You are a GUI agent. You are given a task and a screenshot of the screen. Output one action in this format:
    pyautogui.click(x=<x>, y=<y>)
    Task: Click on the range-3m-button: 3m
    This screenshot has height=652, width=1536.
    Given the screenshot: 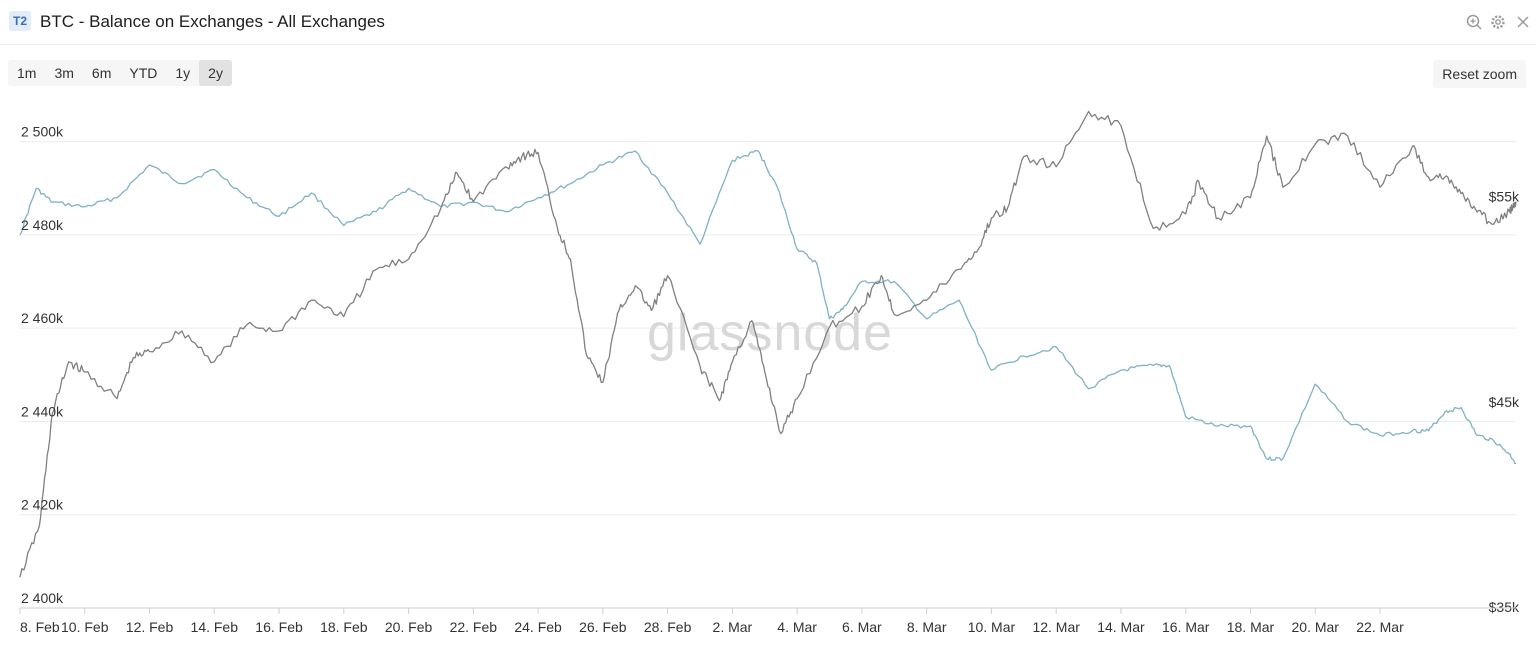 What is the action you would take?
    pyautogui.click(x=64, y=73)
    